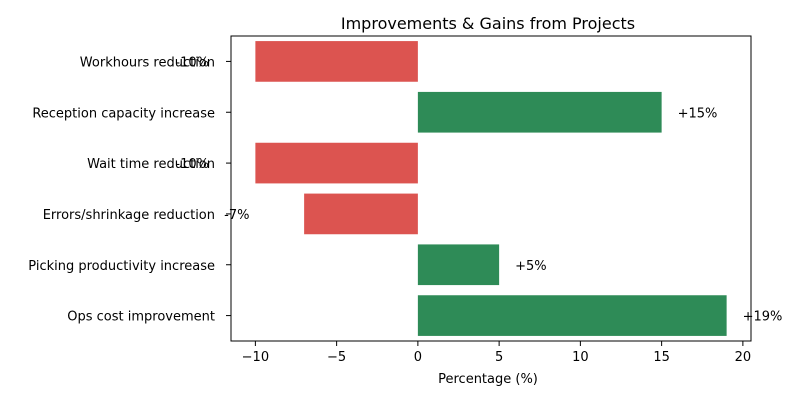 The width and height of the screenshot is (800, 404). I want to click on data-label-2: -10%, so click(192, 164).